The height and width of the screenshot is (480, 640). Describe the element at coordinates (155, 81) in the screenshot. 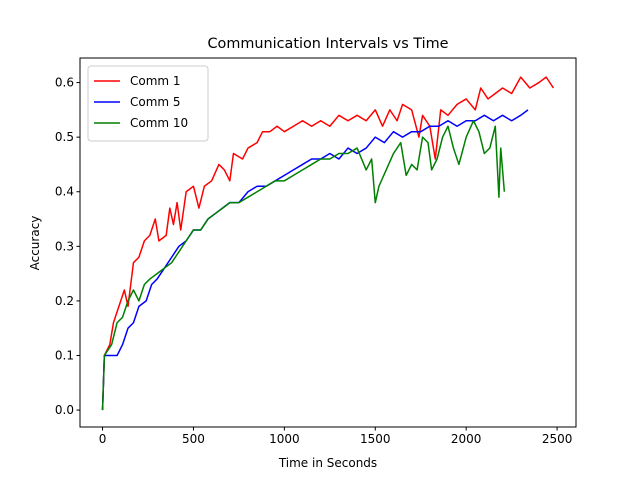

I see `legend-label: Comm 1` at that location.